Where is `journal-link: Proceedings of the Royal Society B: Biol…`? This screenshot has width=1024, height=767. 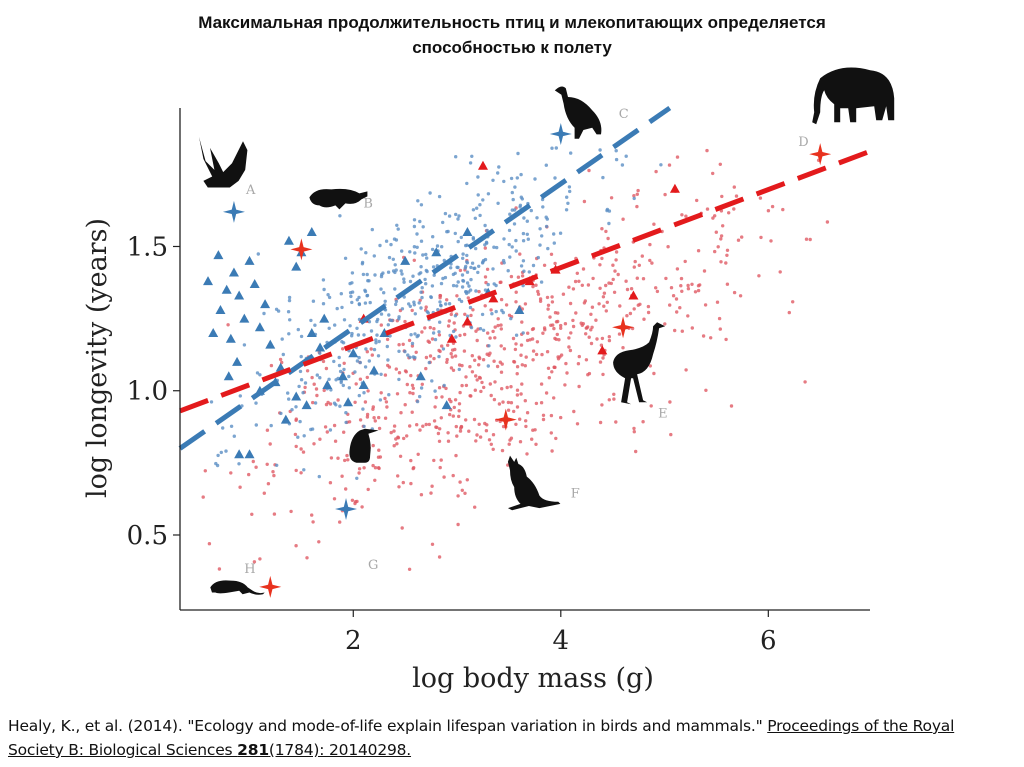
journal-link: Proceedings of the Royal Society B: Biol… is located at coordinates (481, 738).